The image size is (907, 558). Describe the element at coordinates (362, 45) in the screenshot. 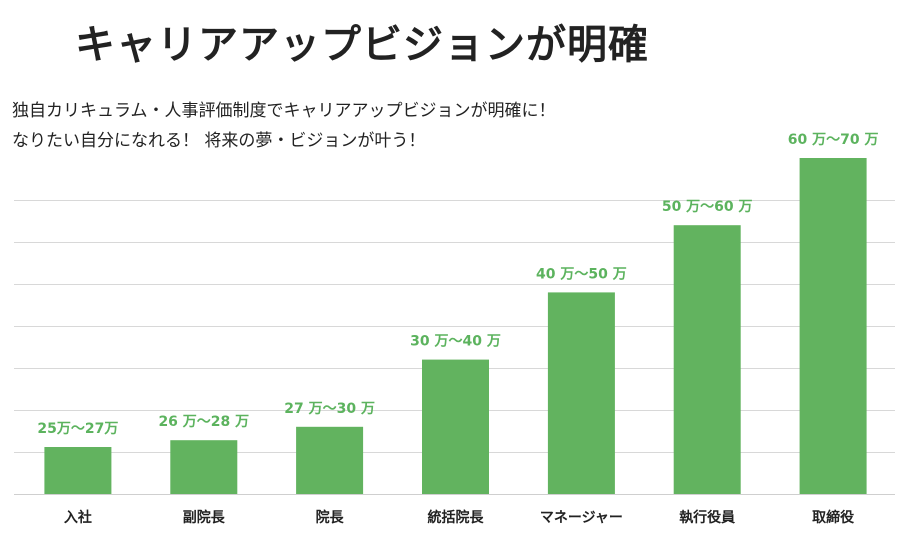

I see `page-title: キャリアアップビジョンが明確` at that location.